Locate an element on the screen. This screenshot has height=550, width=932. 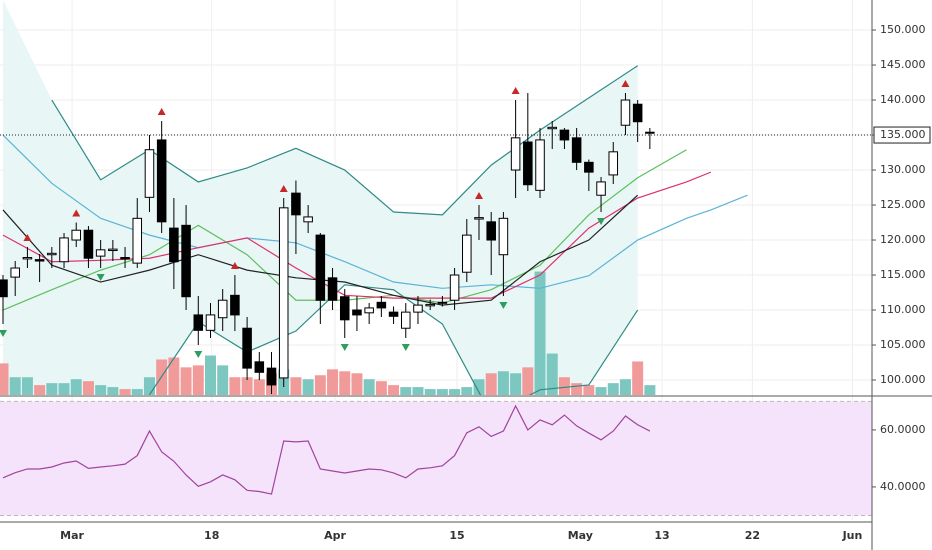
last-price-box is located at coordinates (902, 135).